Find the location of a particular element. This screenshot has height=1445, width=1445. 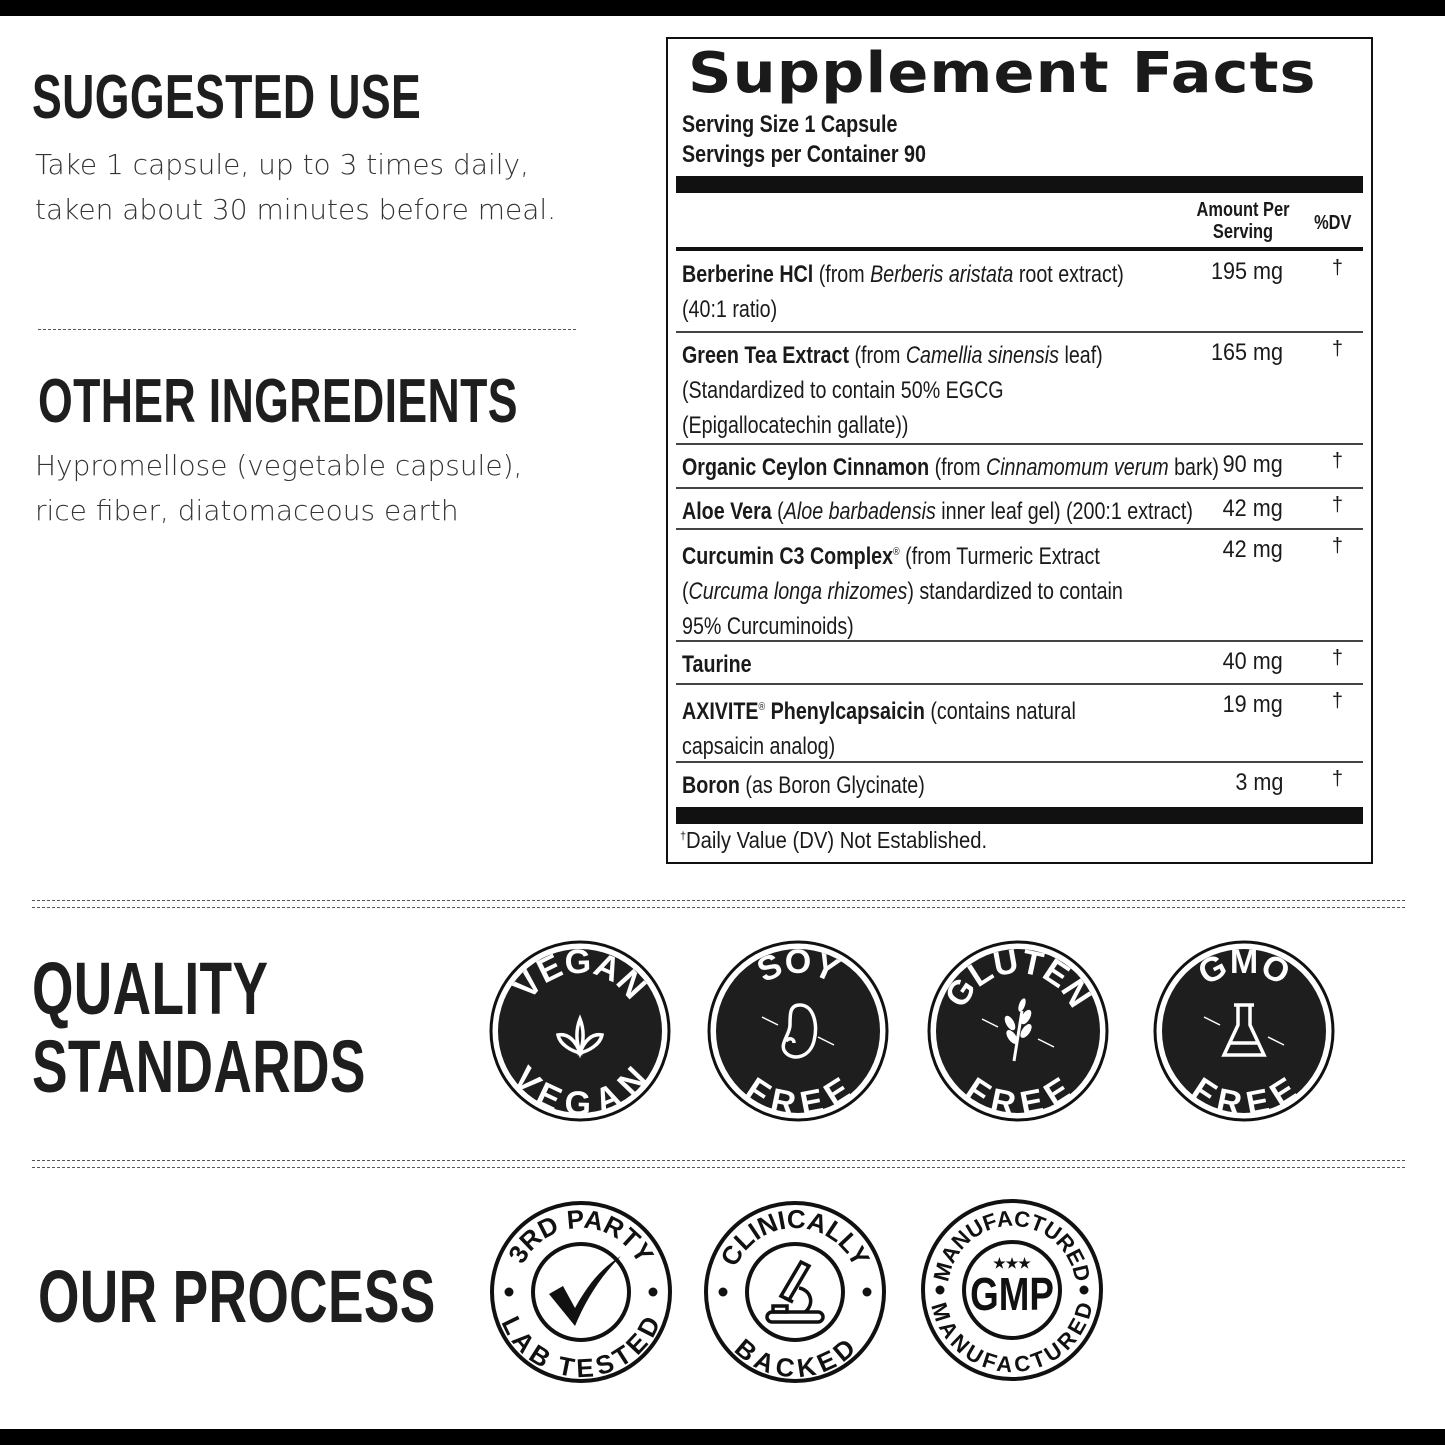

ingredient-text: (from Turmeric Extract ( is located at coordinates (891, 574).